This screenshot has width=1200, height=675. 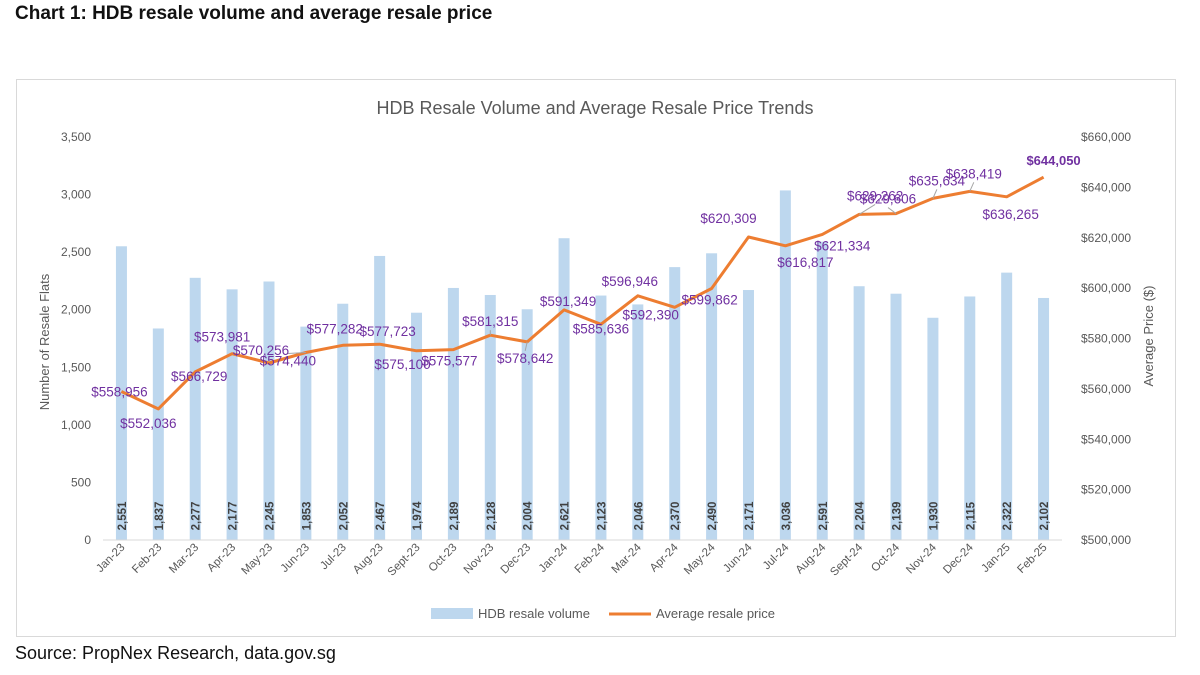 I want to click on x-tick-label: Apr-23, so click(x=221, y=558).